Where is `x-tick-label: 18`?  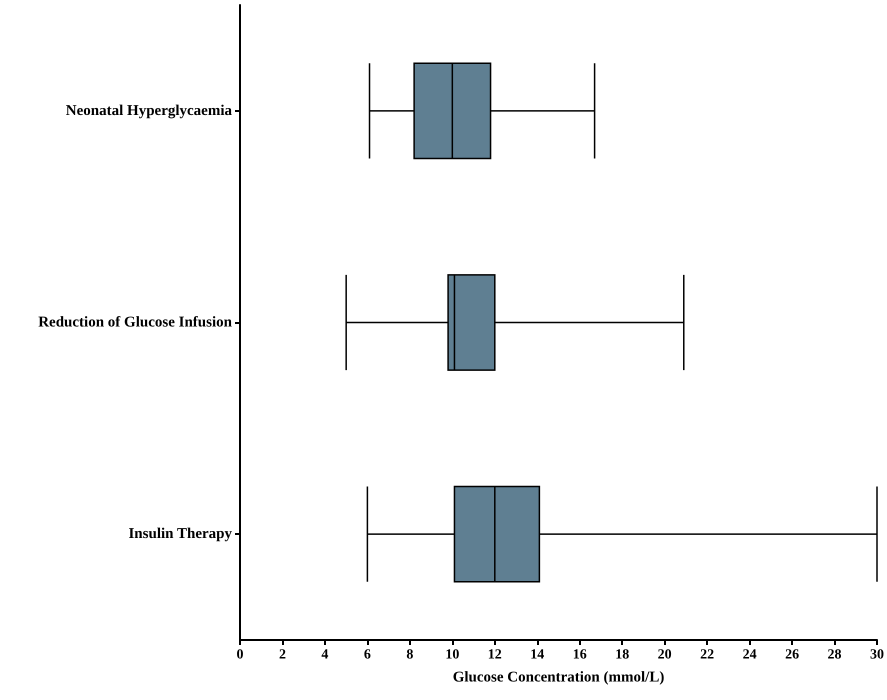
x-tick-label: 18 is located at coordinates (622, 655).